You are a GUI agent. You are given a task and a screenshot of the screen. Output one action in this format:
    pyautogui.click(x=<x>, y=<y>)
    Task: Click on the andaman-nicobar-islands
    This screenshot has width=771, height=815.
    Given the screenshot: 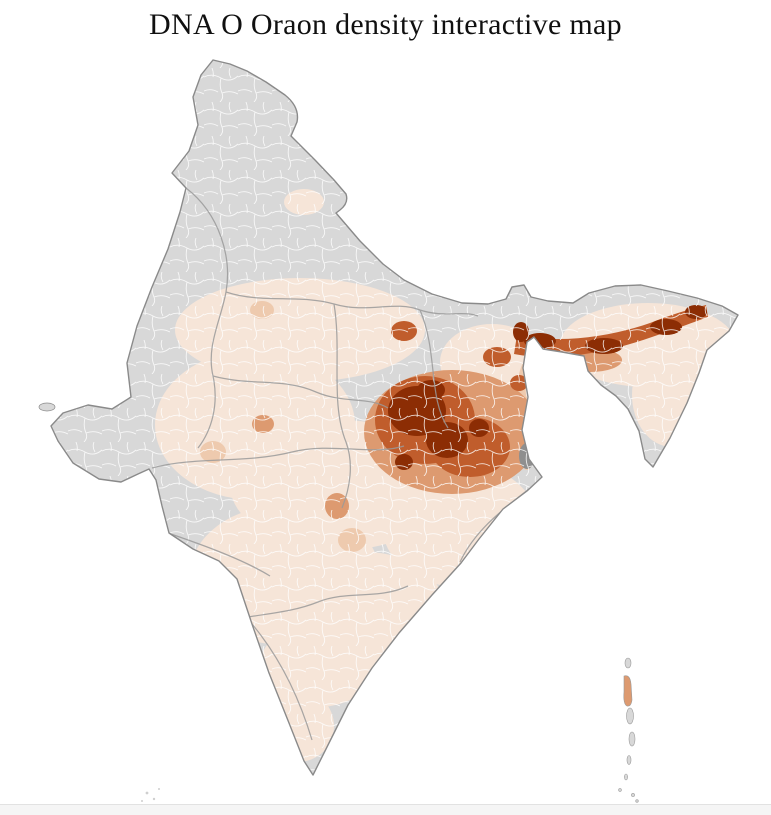 What is the action you would take?
    pyautogui.click(x=628, y=730)
    